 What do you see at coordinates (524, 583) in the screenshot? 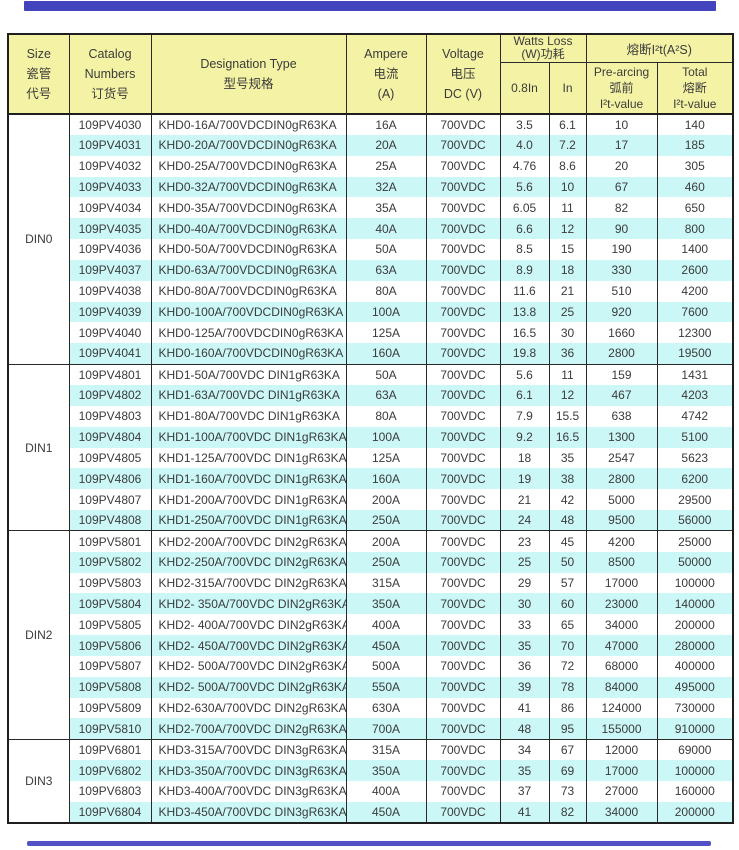
I see `watts-08in-cell: 29` at bounding box center [524, 583].